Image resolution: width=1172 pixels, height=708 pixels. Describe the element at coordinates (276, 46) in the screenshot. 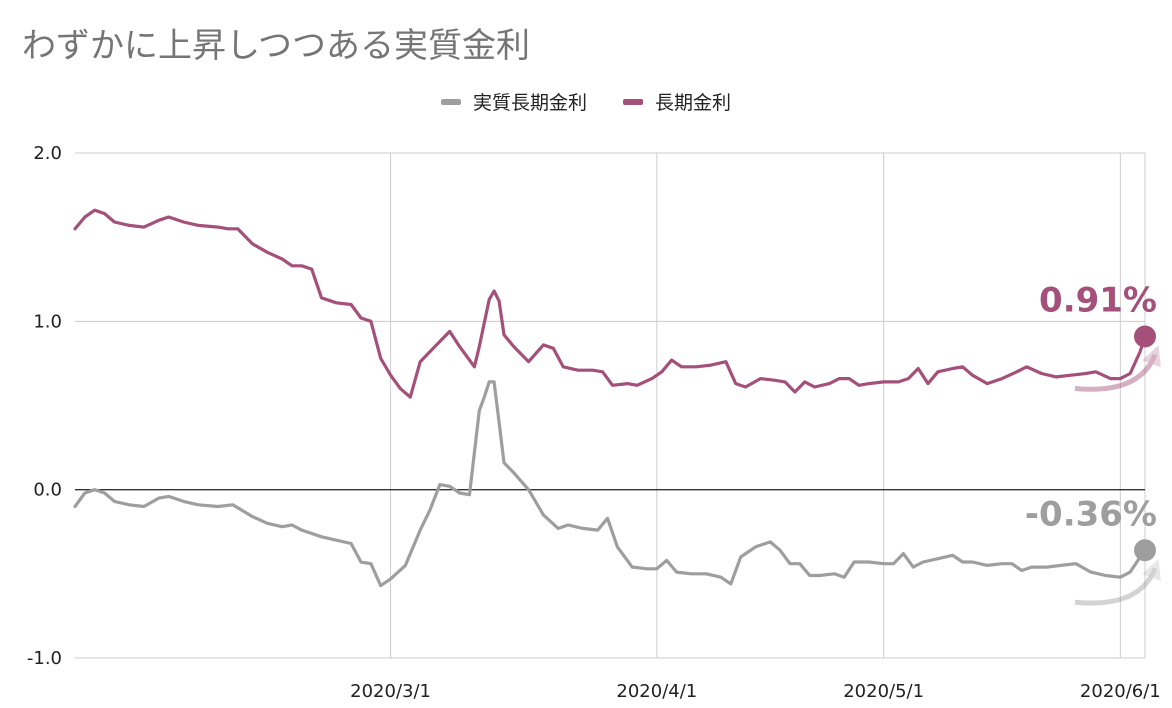

I see `chart-title: わずかに上昇しつつある実質金利` at that location.